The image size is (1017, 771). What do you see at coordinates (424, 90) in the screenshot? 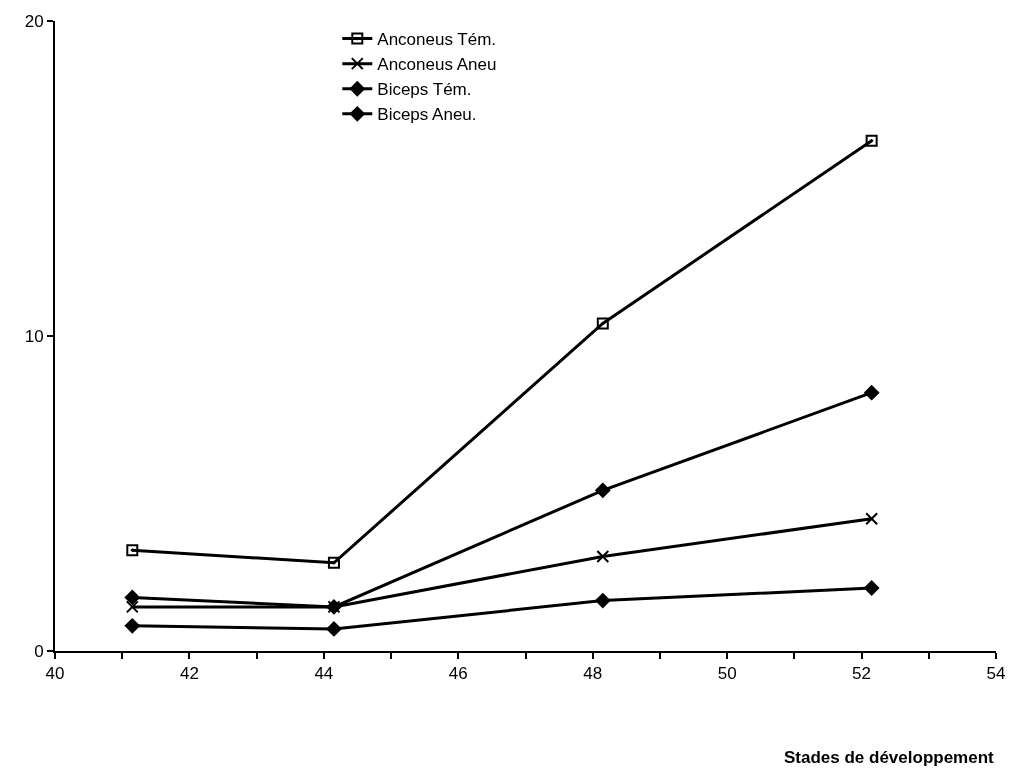
I see `legend-label: Biceps Tém.` at bounding box center [424, 90].